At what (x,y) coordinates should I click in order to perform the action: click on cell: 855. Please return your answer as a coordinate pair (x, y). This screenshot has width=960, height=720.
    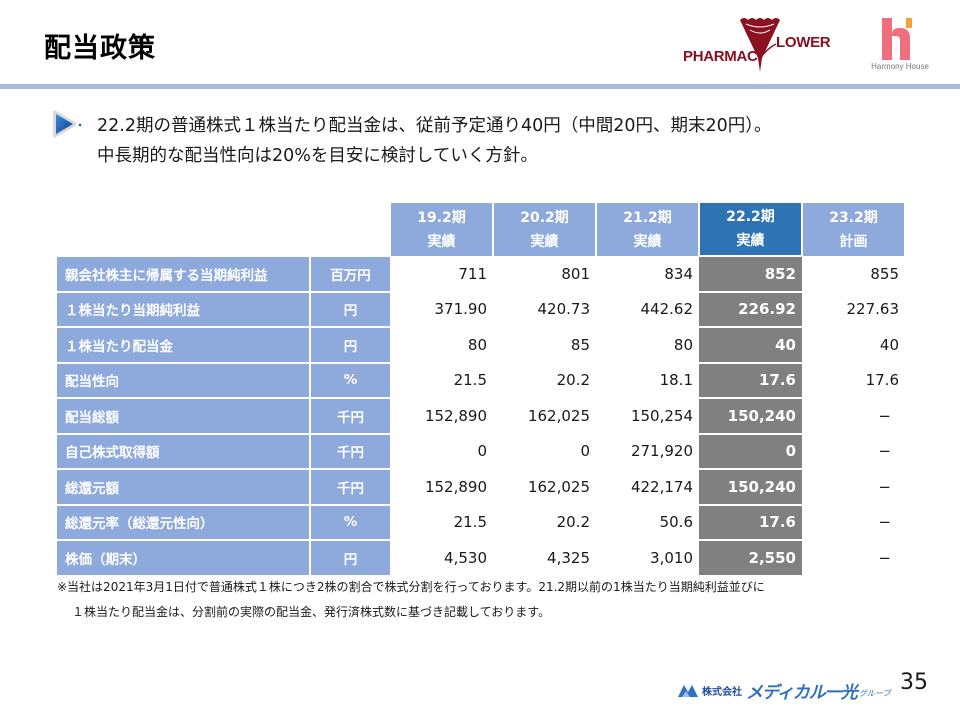
    Looking at the image, I should click on (853, 274).